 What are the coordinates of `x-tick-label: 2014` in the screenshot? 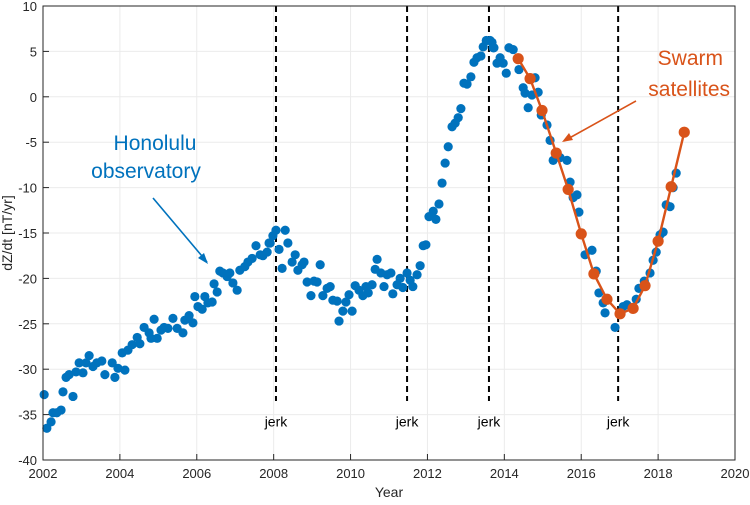 It's located at (504, 473).